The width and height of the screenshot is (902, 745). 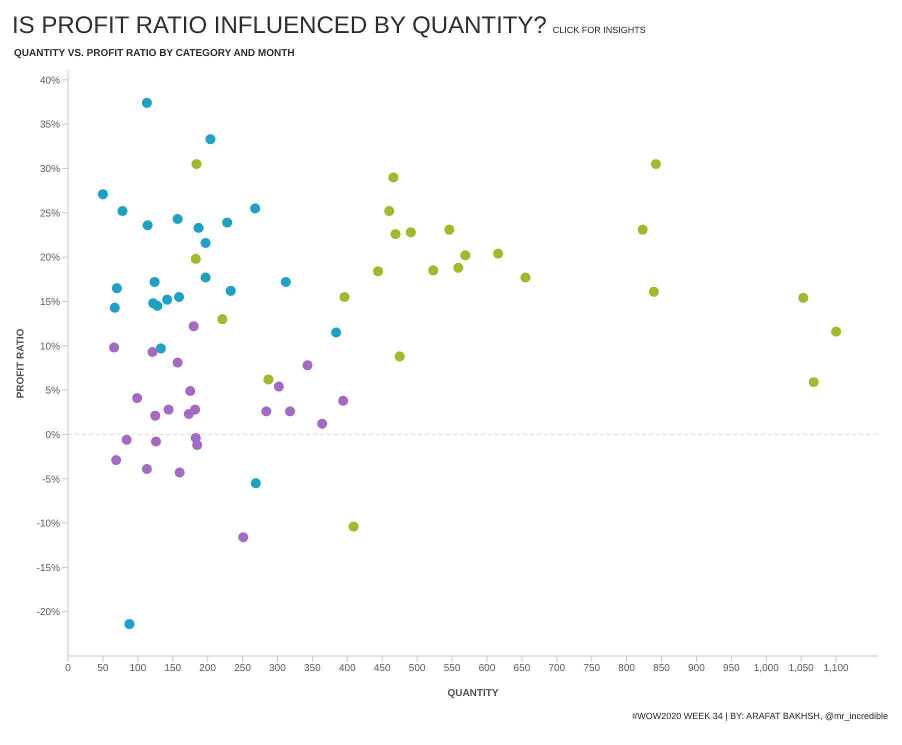 What do you see at coordinates (50, 125) in the screenshot?
I see `y-tick-label: 35%` at bounding box center [50, 125].